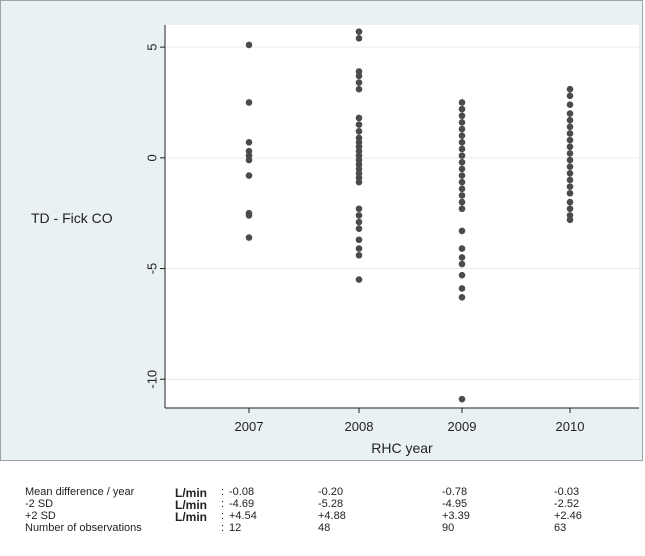  Describe the element at coordinates (448, 528) in the screenshot. I see `stats-value: 90` at that location.